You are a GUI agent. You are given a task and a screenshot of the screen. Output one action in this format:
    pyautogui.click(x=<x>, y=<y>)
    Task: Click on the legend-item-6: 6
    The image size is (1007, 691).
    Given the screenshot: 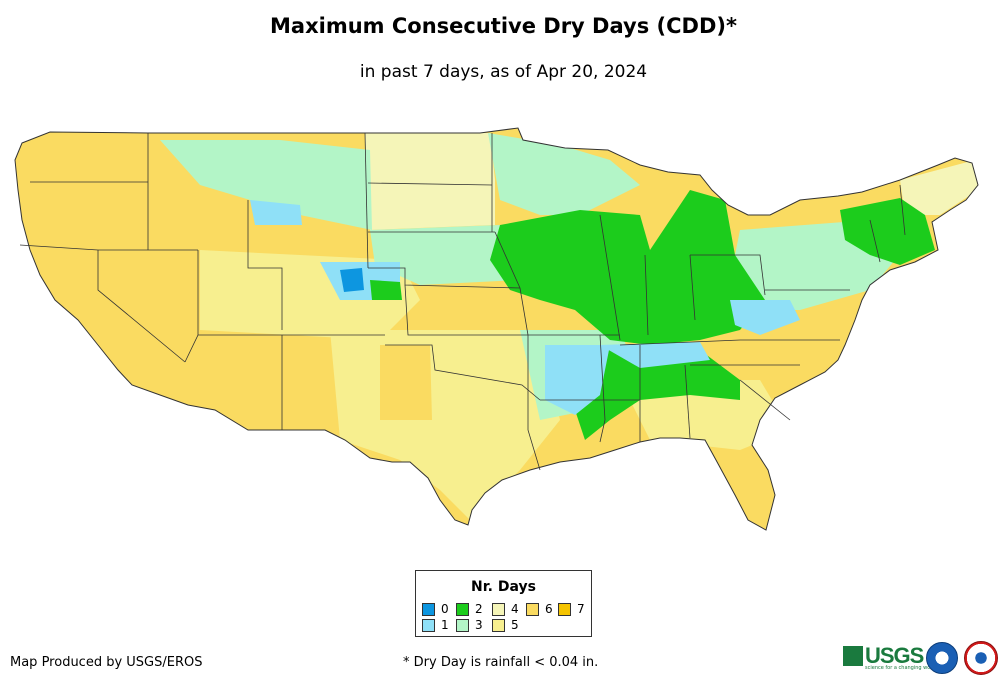 What is the action you would take?
    pyautogui.click(x=539, y=609)
    